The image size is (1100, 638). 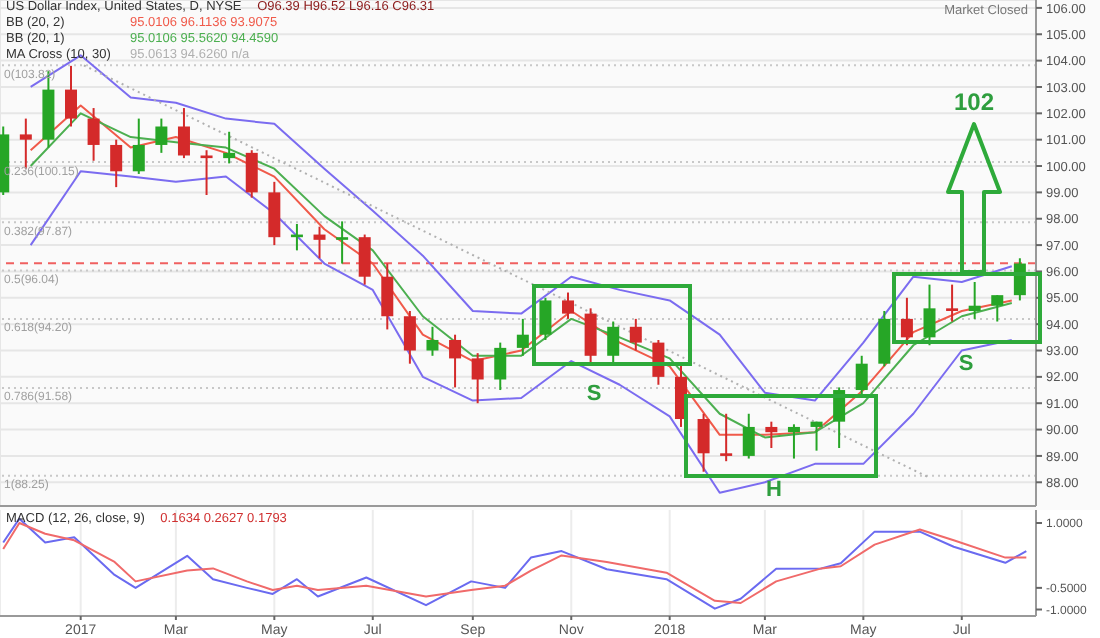 What do you see at coordinates (974, 102) in the screenshot?
I see `annotation: 102` at bounding box center [974, 102].